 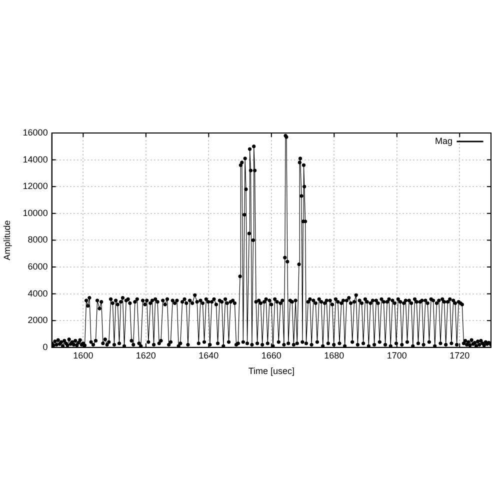 What do you see at coordinates (208, 355) in the screenshot?
I see `x-tick-label: 1640` at bounding box center [208, 355].